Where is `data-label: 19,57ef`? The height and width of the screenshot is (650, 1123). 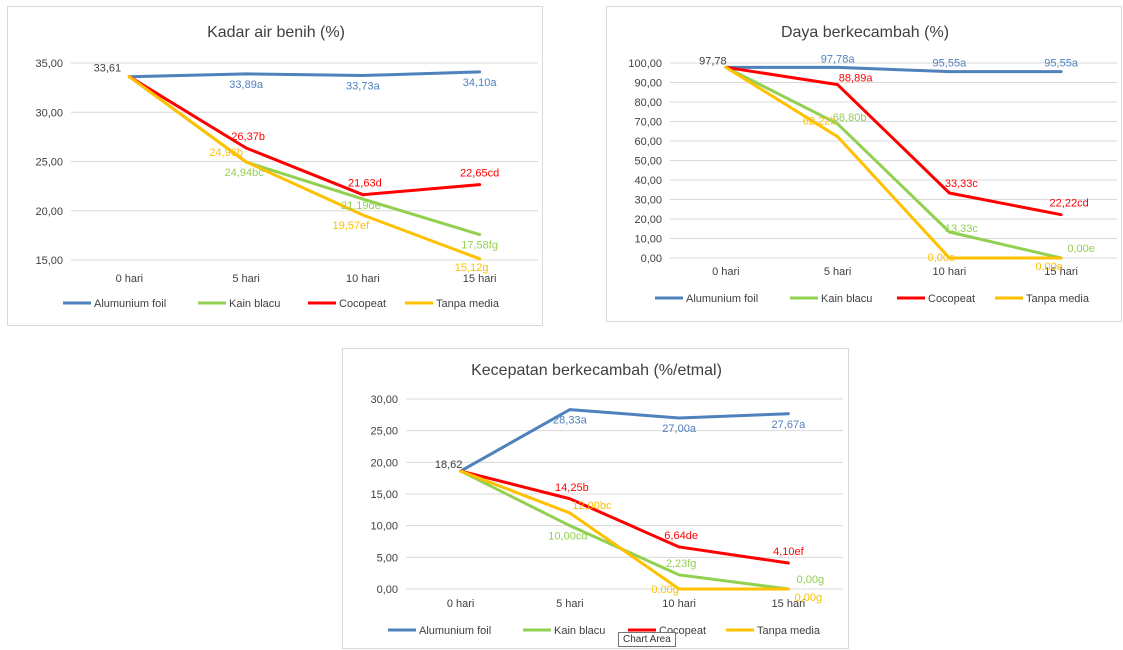 data-label: 19,57ef is located at coordinates (352, 226).